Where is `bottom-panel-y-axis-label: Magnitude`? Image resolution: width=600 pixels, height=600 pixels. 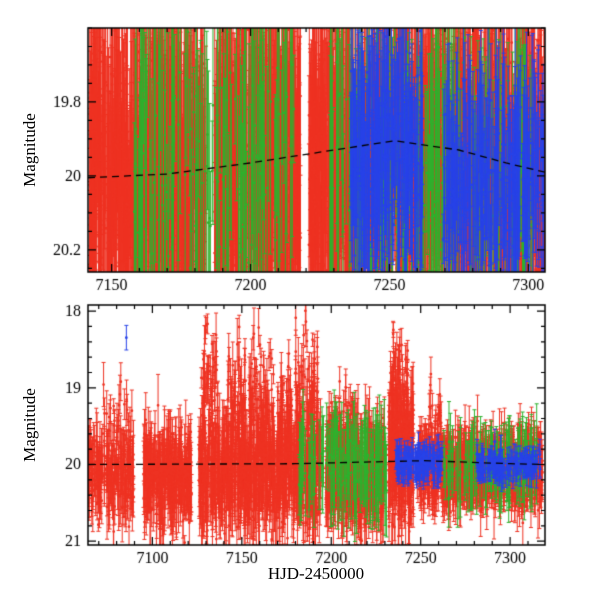 bottom-panel-y-axis-label: Magnitude is located at coordinates (29, 425).